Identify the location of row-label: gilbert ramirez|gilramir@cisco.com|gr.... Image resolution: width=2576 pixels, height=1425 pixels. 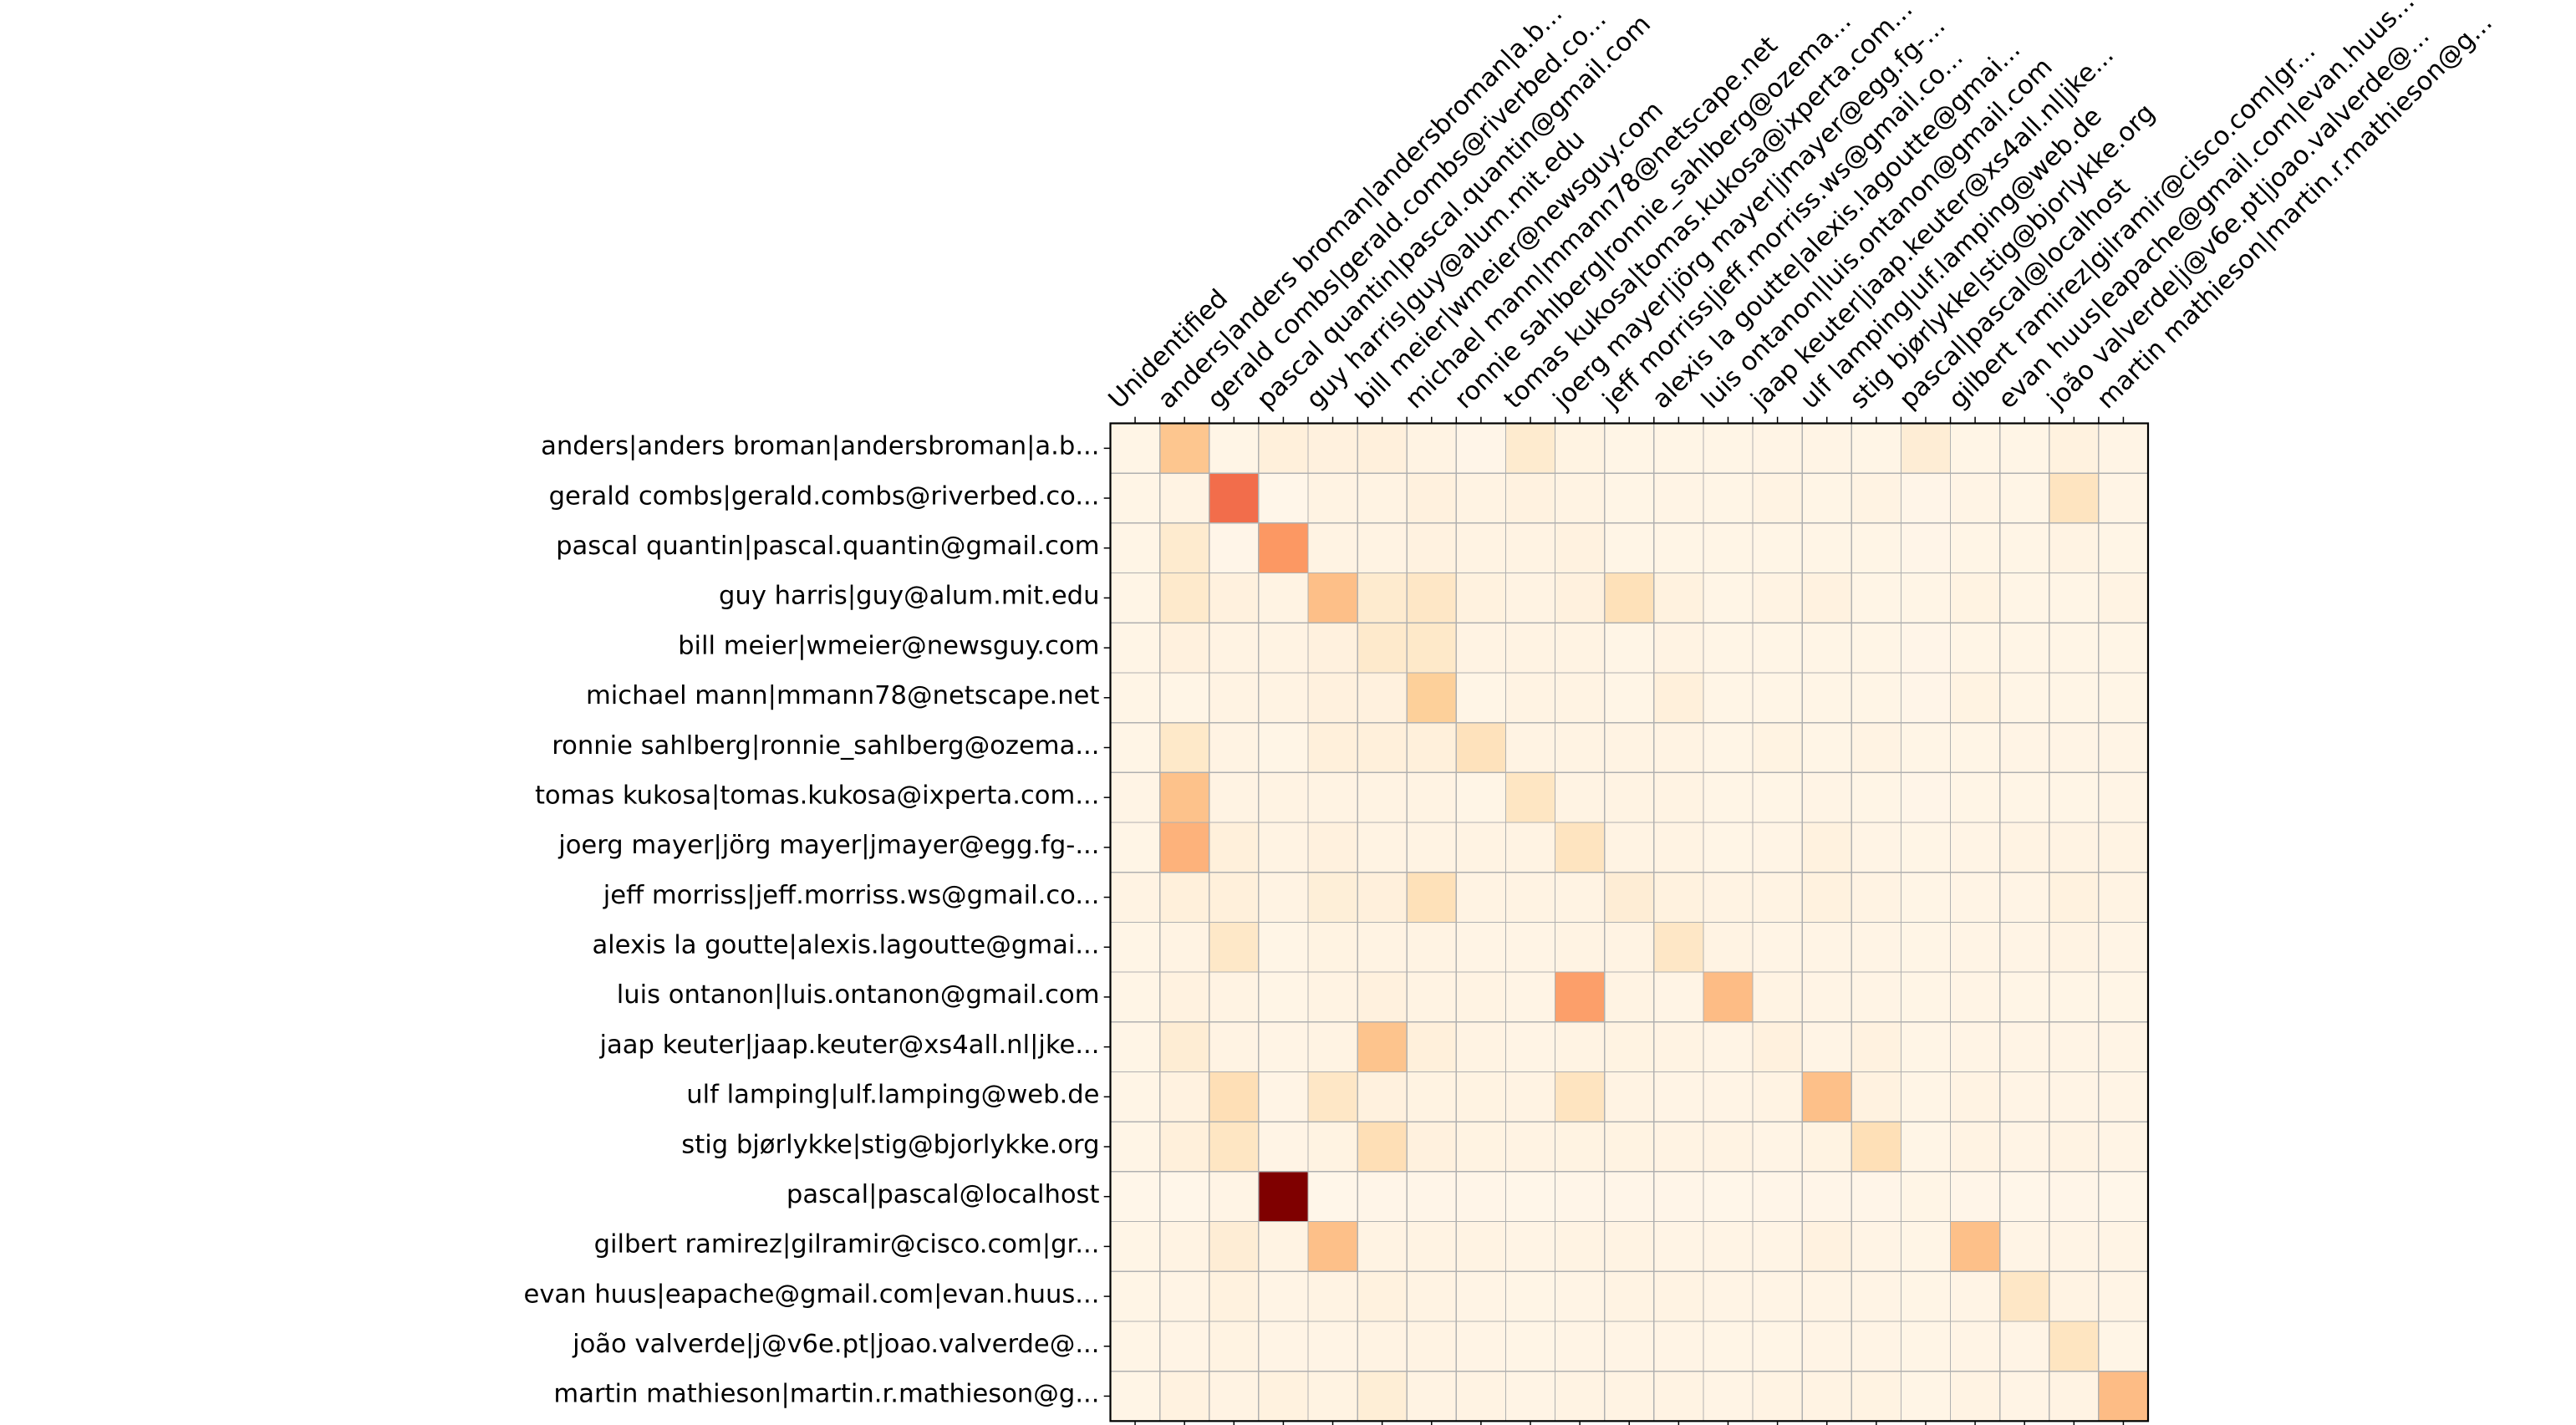
(847, 1245).